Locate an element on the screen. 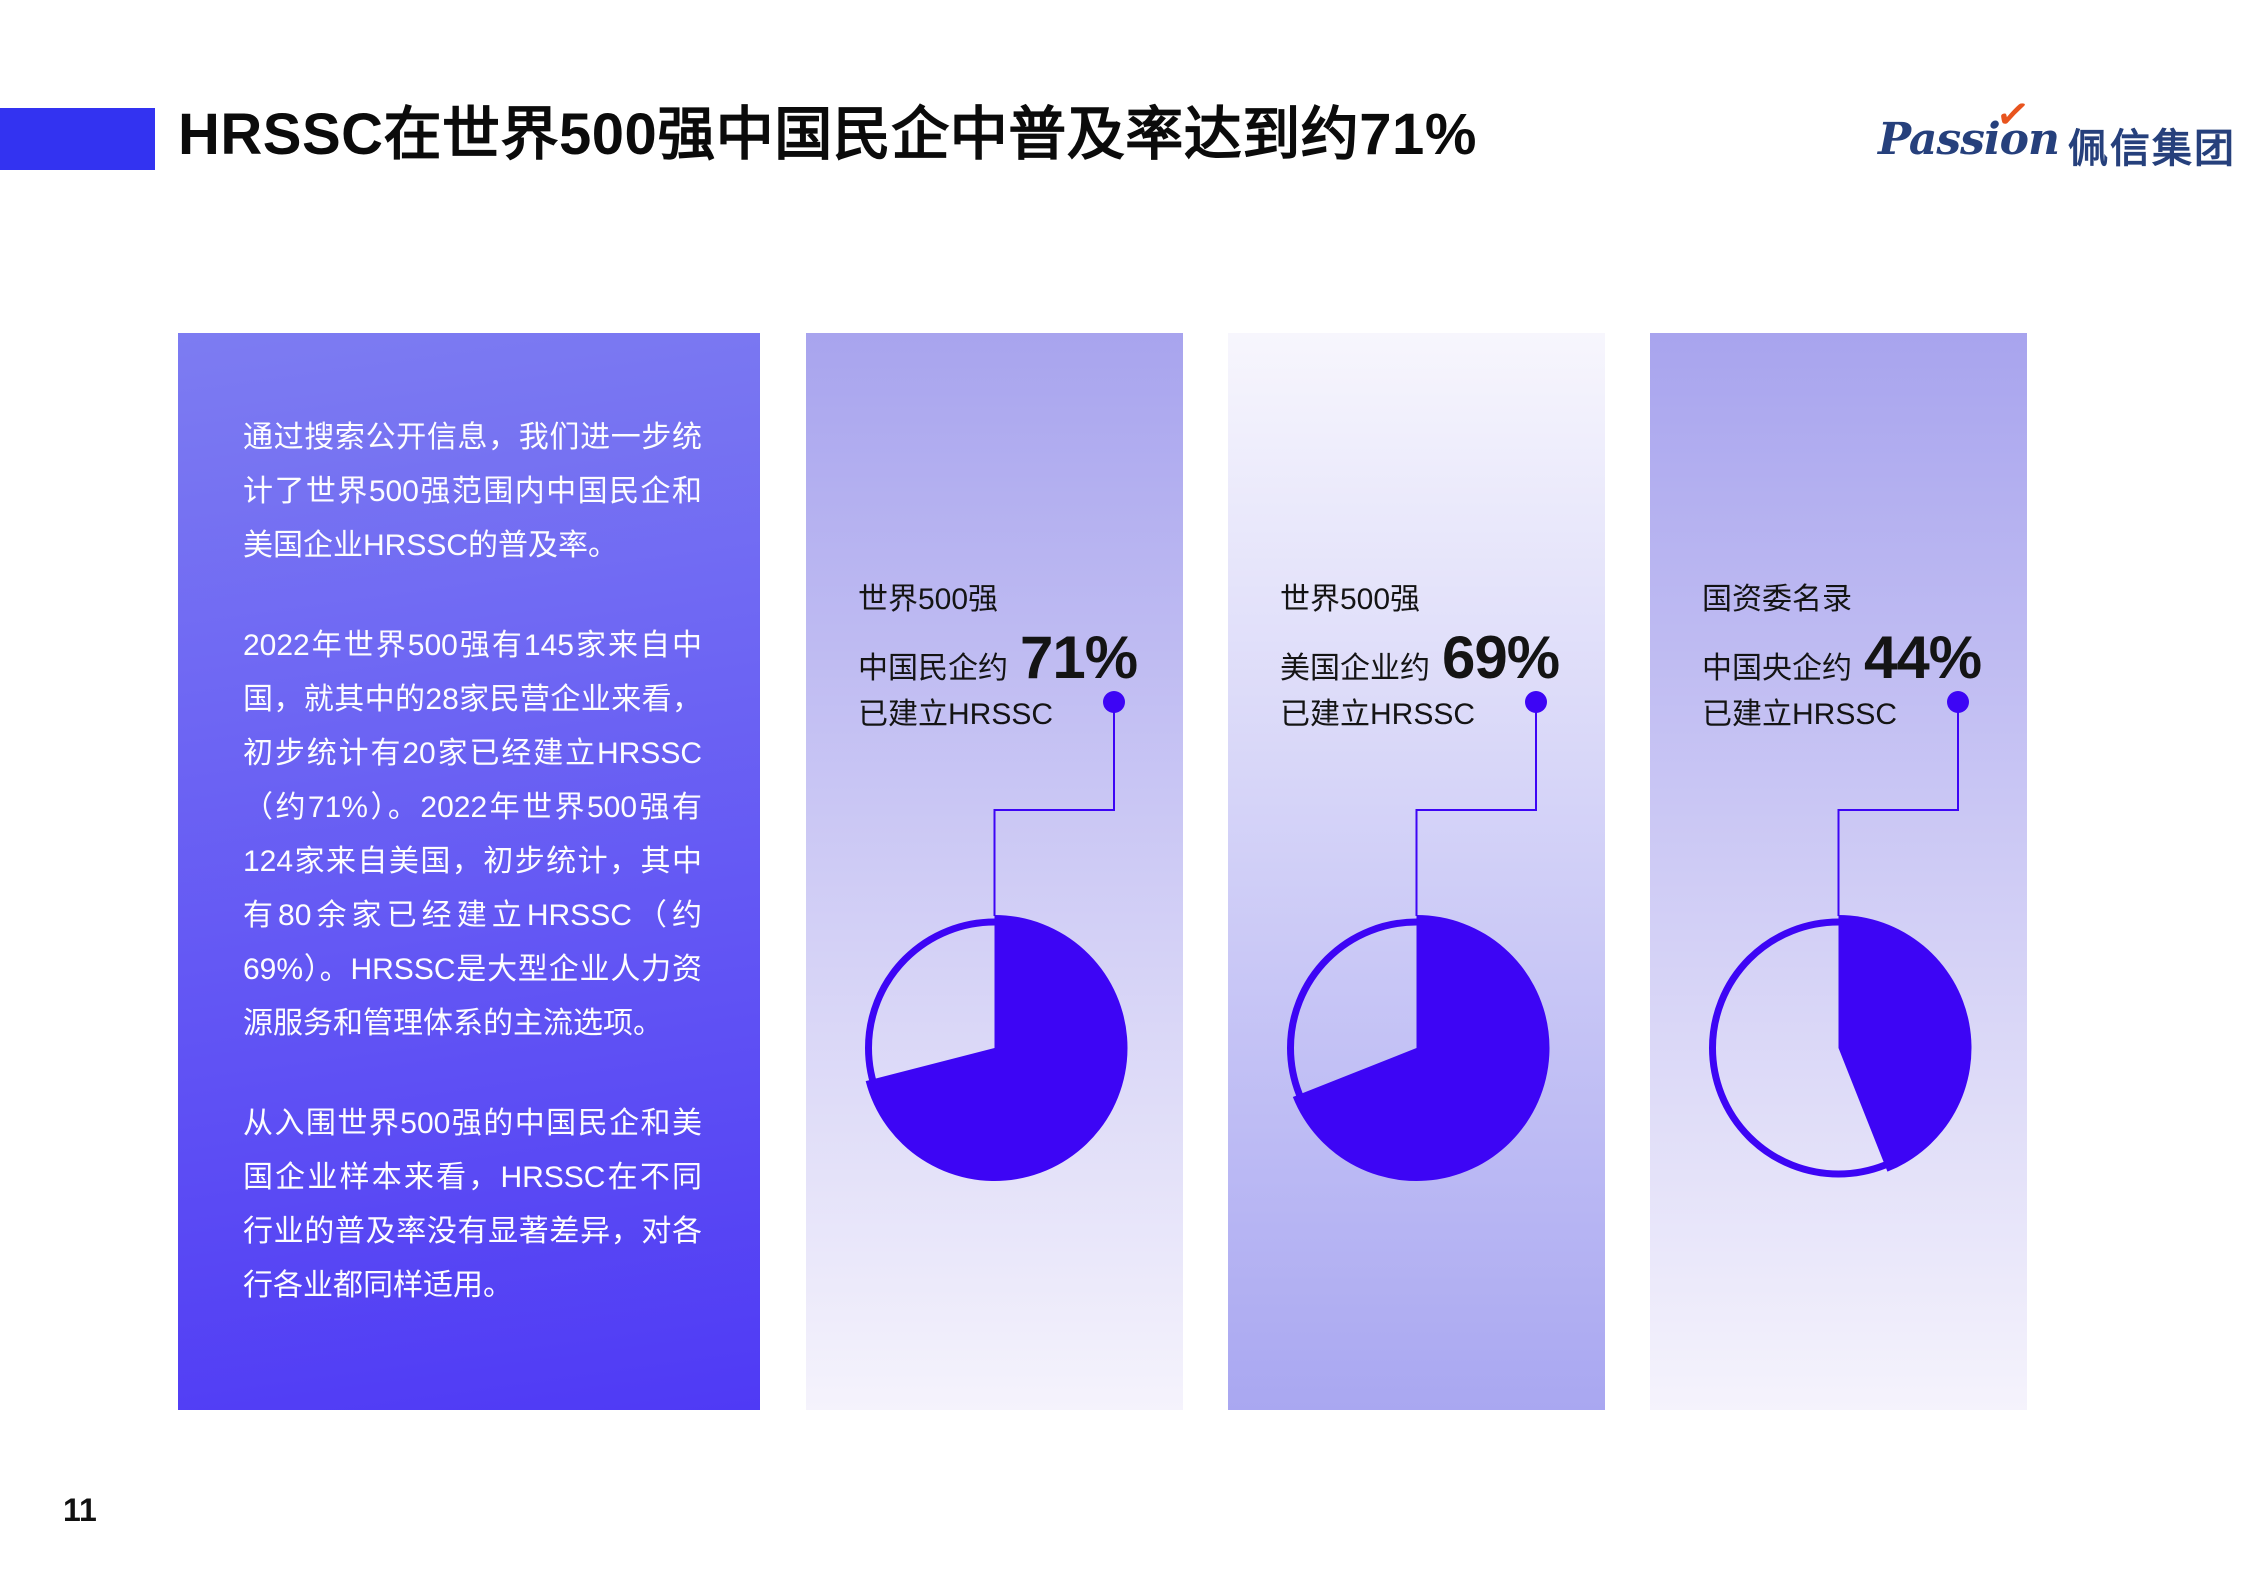  pie-chart-central-soe is located at coordinates (1840, 934).